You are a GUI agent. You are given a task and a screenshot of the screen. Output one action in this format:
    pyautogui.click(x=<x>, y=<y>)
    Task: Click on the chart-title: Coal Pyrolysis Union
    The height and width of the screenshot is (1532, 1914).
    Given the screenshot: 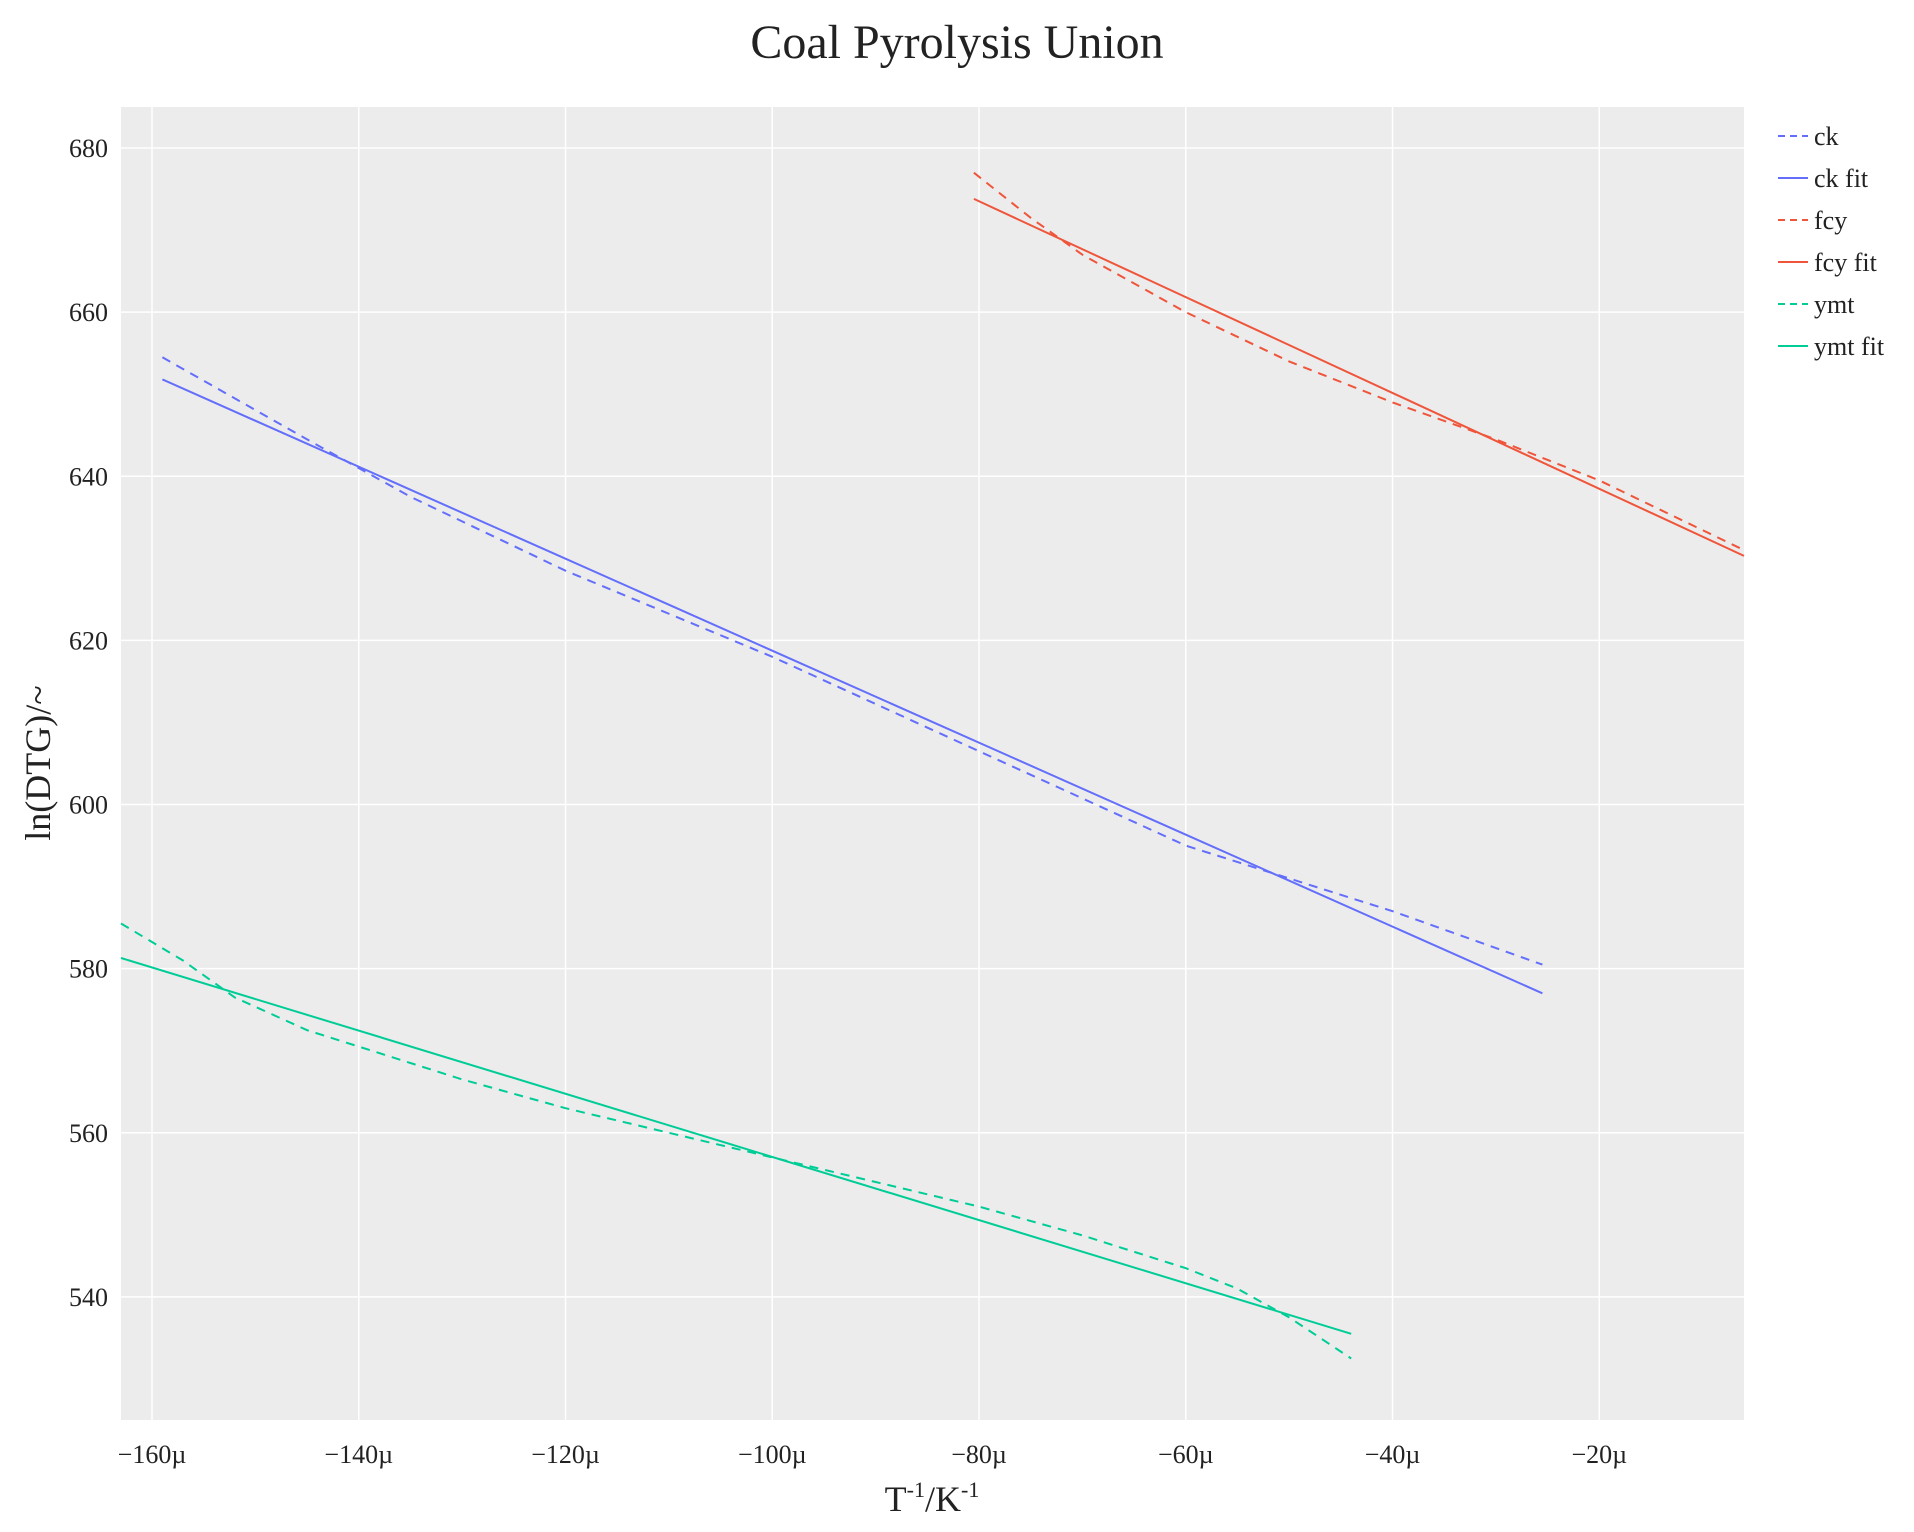 What is the action you would take?
    pyautogui.click(x=956, y=42)
    